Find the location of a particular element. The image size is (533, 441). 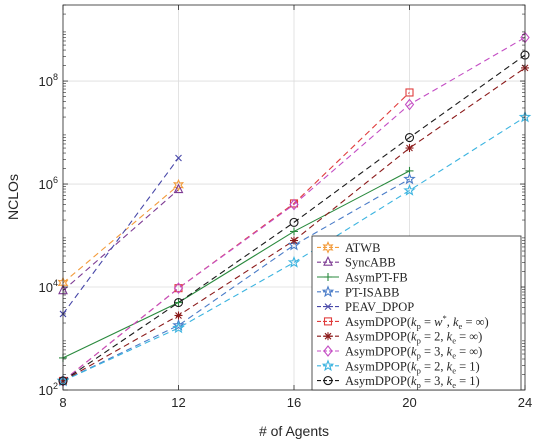

legend-box is located at coordinates (416, 313).